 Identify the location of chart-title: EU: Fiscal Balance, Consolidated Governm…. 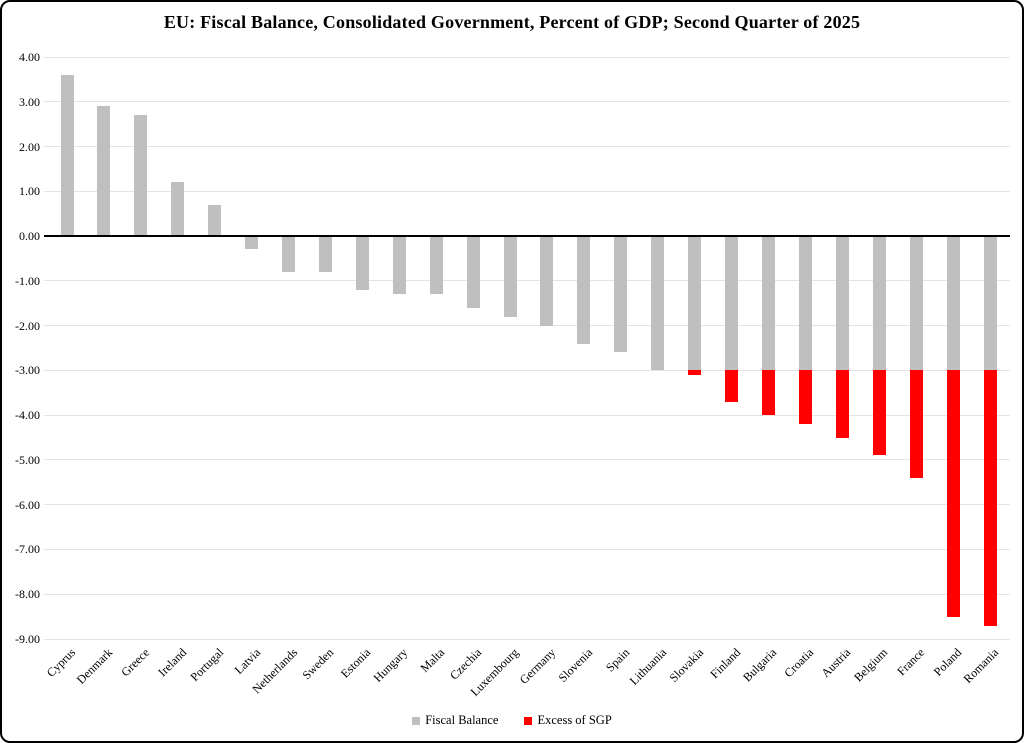
(512, 22).